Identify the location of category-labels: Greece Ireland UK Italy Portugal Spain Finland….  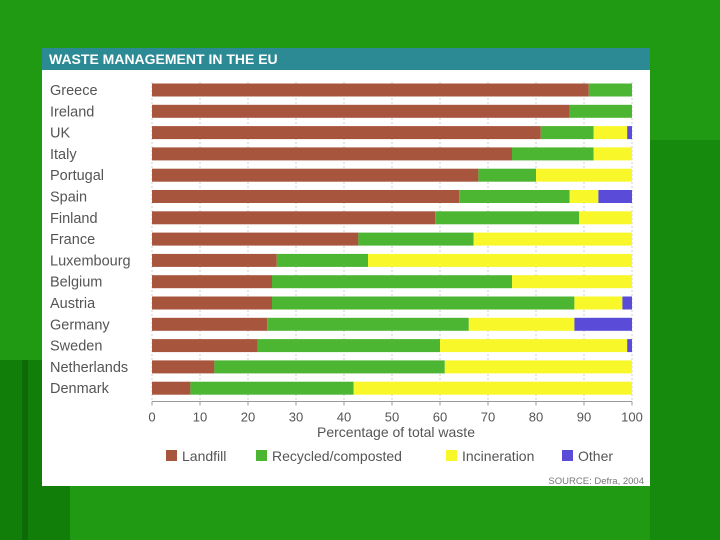
(90, 240).